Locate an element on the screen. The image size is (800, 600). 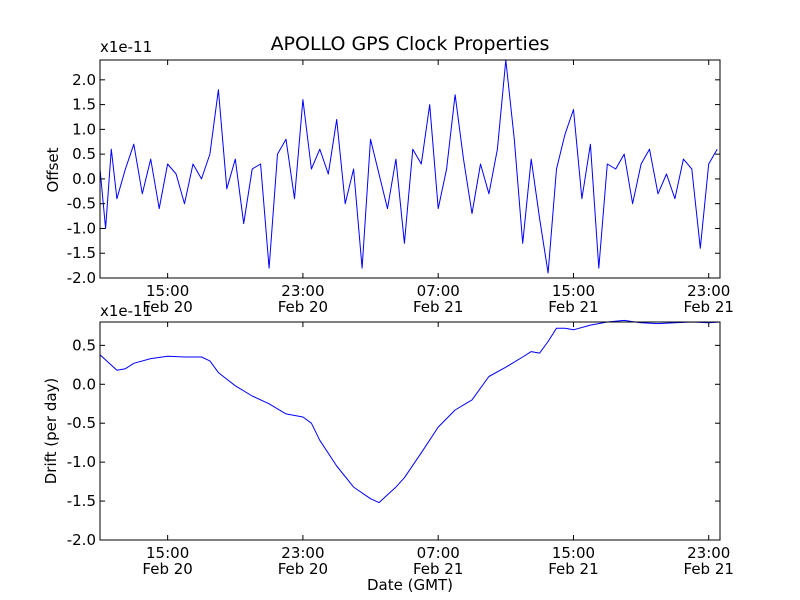
drift-y-tick-label: -1.0 is located at coordinates (81, 462).